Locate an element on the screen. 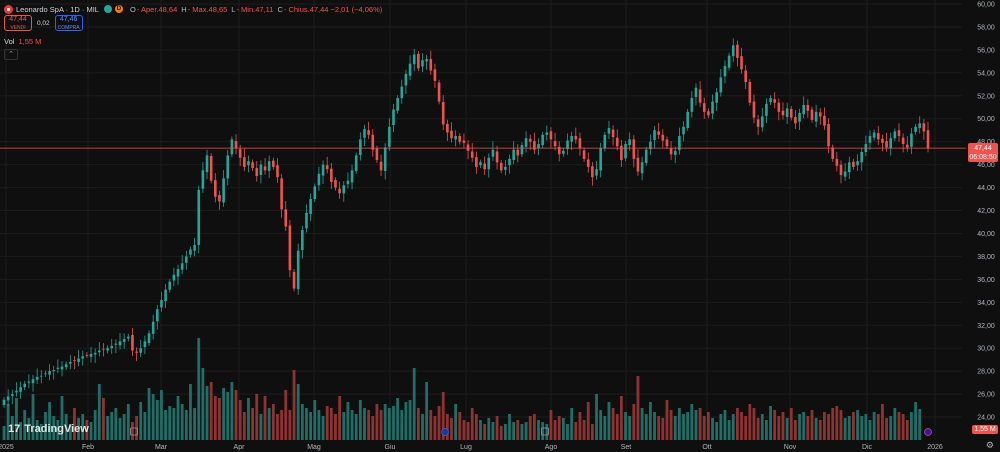 This screenshot has height=452, width=1000. close-value: - Chius.47,44 −2,01 (−4,06%) is located at coordinates (333, 9).